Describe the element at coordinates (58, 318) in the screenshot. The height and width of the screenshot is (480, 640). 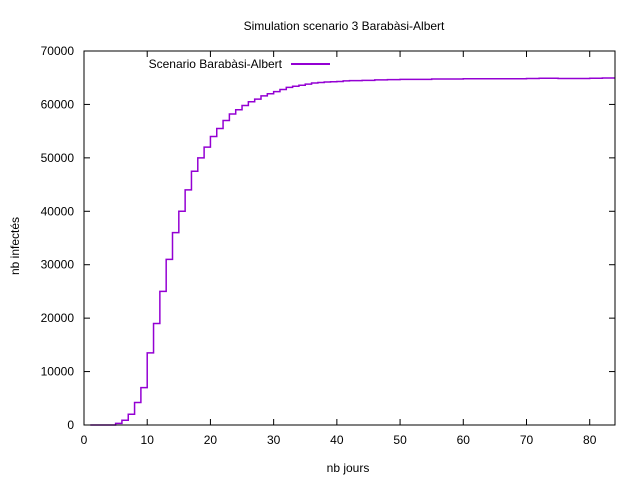
I see `y-tick-label: 20000` at that location.